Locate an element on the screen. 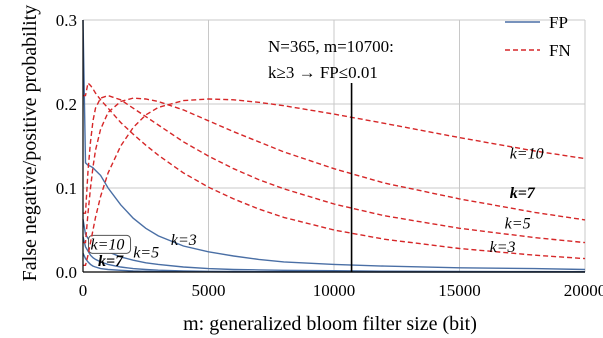 This screenshot has height=338, width=603. series-label-box is located at coordinates (110, 244).